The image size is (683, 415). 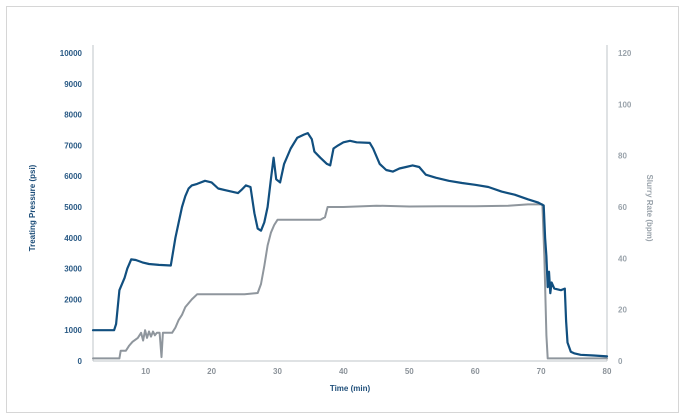 What do you see at coordinates (73, 269) in the screenshot?
I see `y-left-tick-label: 3000` at bounding box center [73, 269].